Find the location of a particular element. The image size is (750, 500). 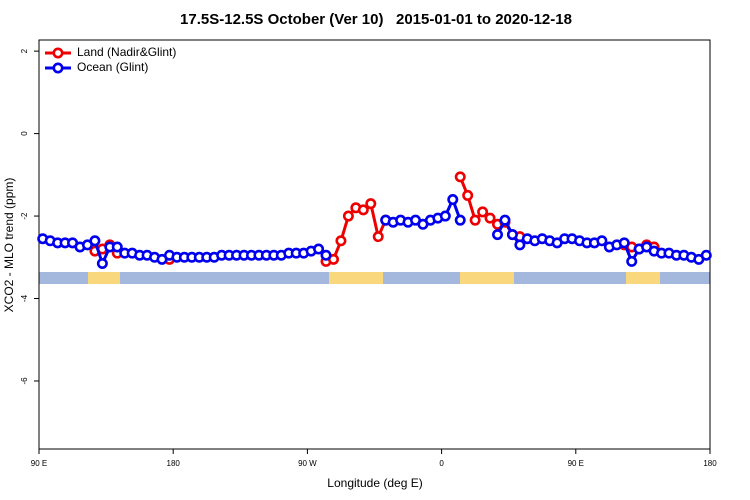

y-tick-label: -2 is located at coordinates (24, 216).